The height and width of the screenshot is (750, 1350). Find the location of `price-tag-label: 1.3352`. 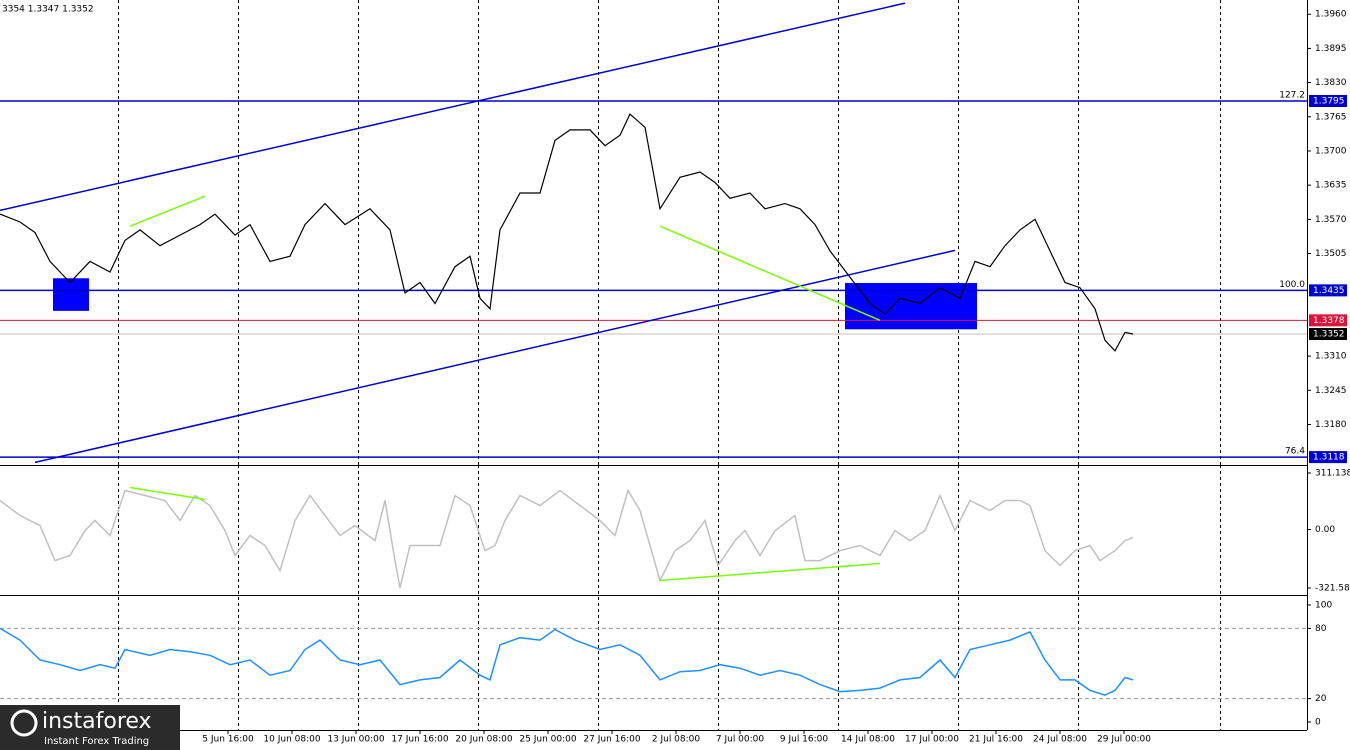

price-tag-label: 1.3352 is located at coordinates (1329, 335).